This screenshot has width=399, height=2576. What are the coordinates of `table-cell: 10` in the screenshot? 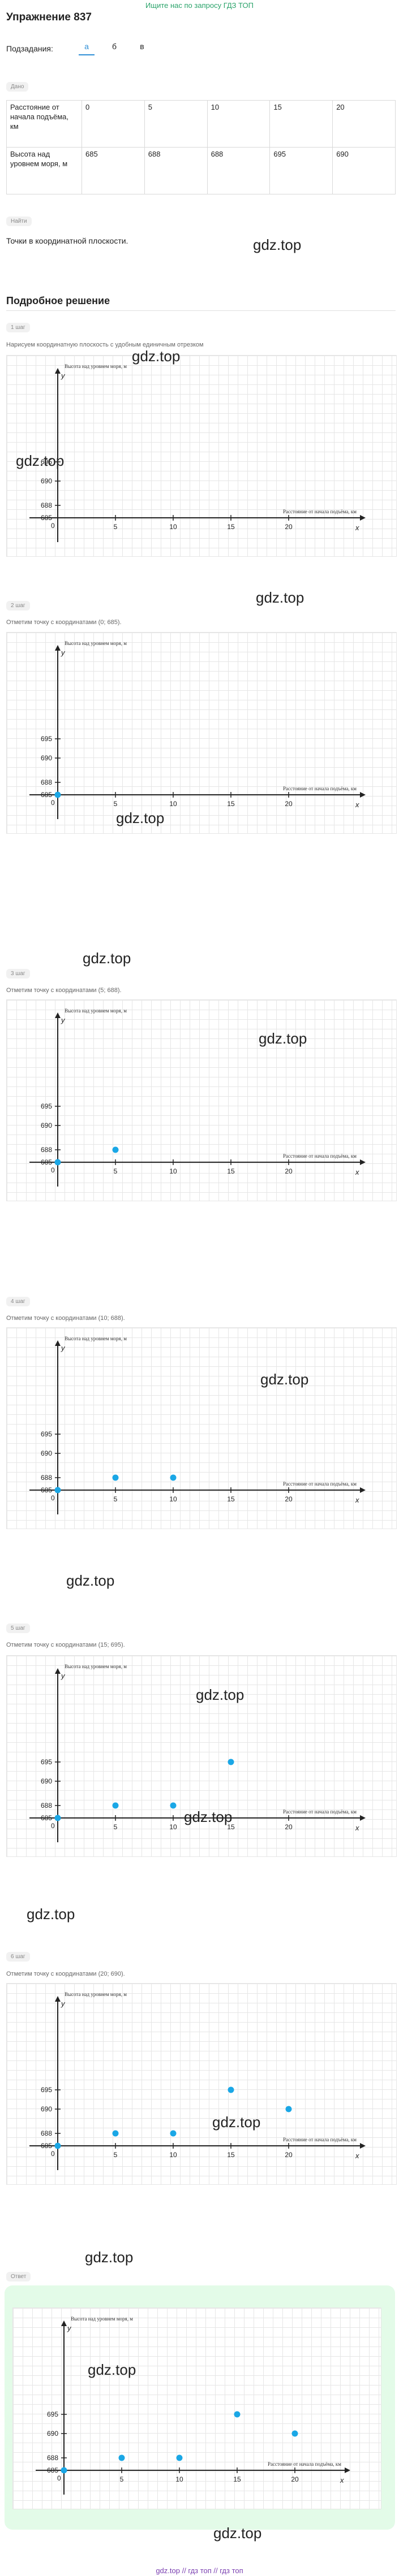 It's located at (239, 124).